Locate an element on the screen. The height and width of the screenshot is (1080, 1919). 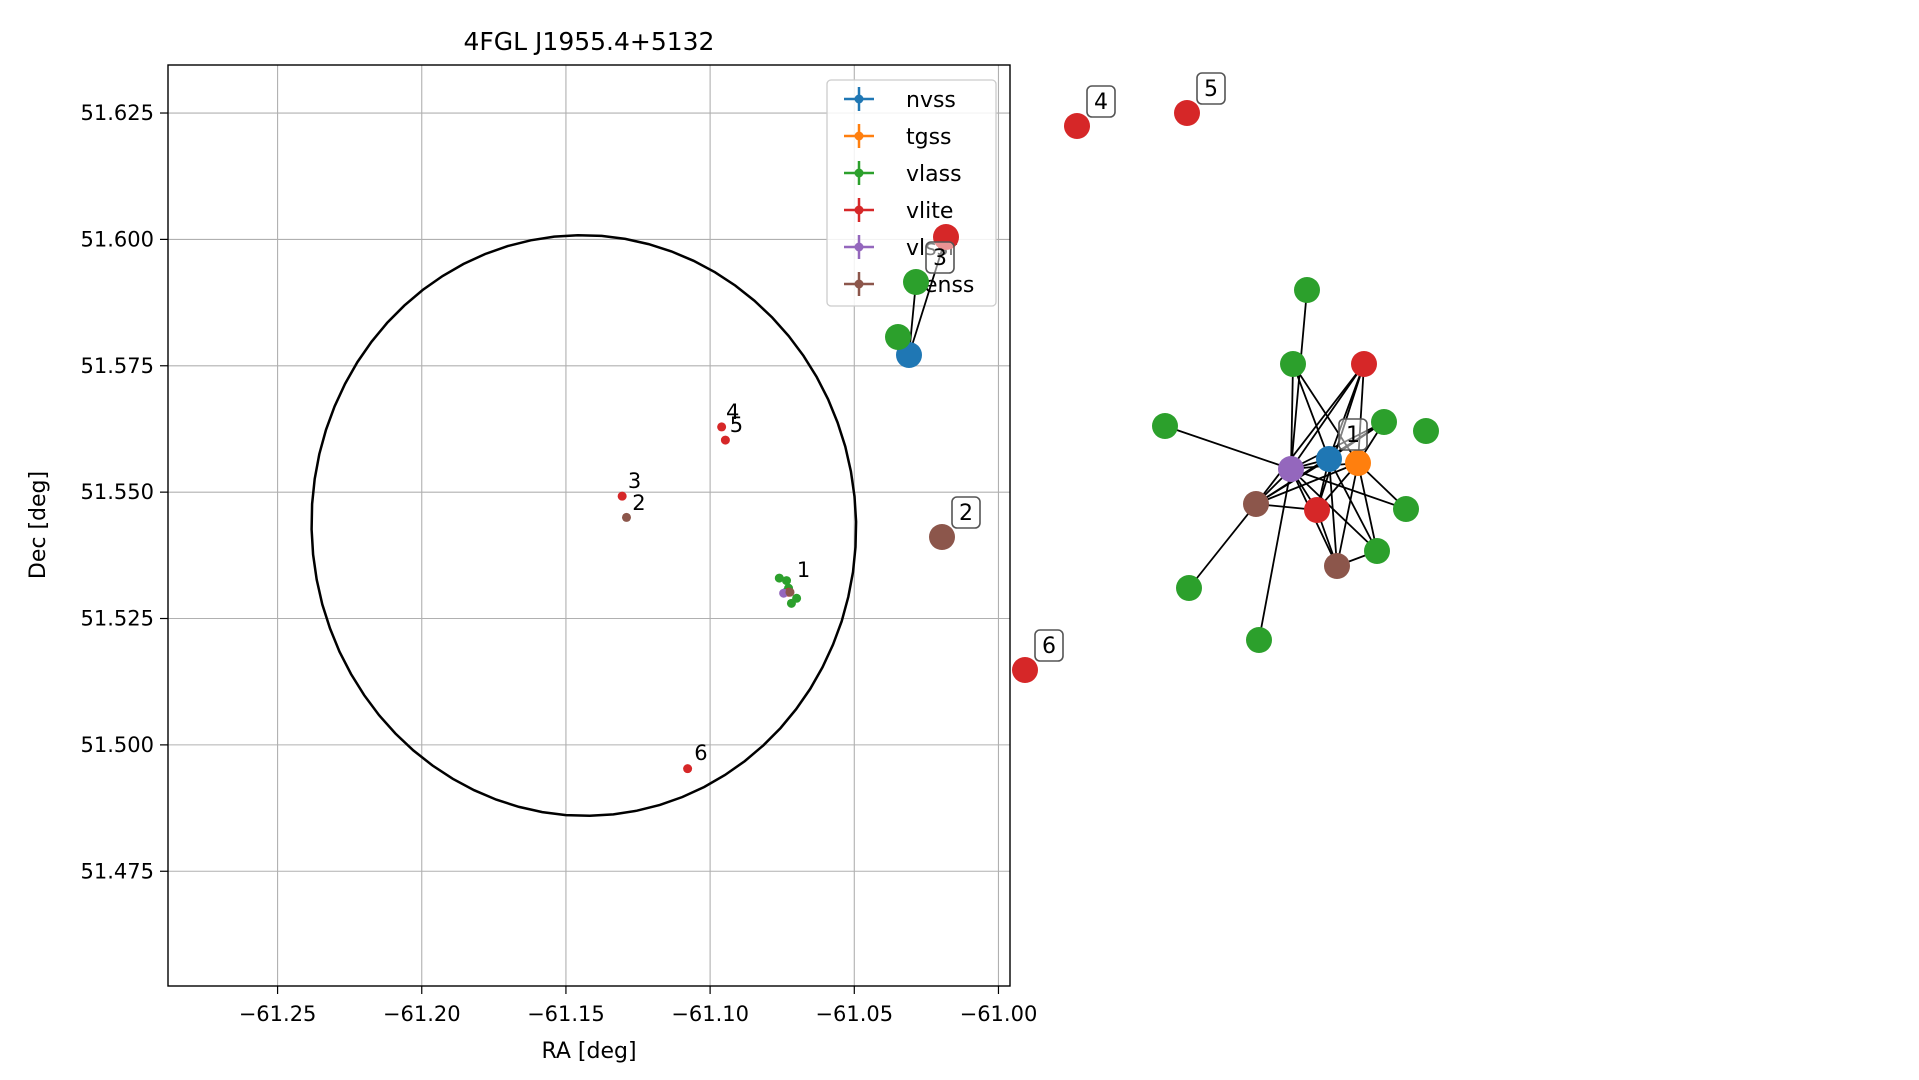
graph-node-nvss is located at coordinates (1329, 459).